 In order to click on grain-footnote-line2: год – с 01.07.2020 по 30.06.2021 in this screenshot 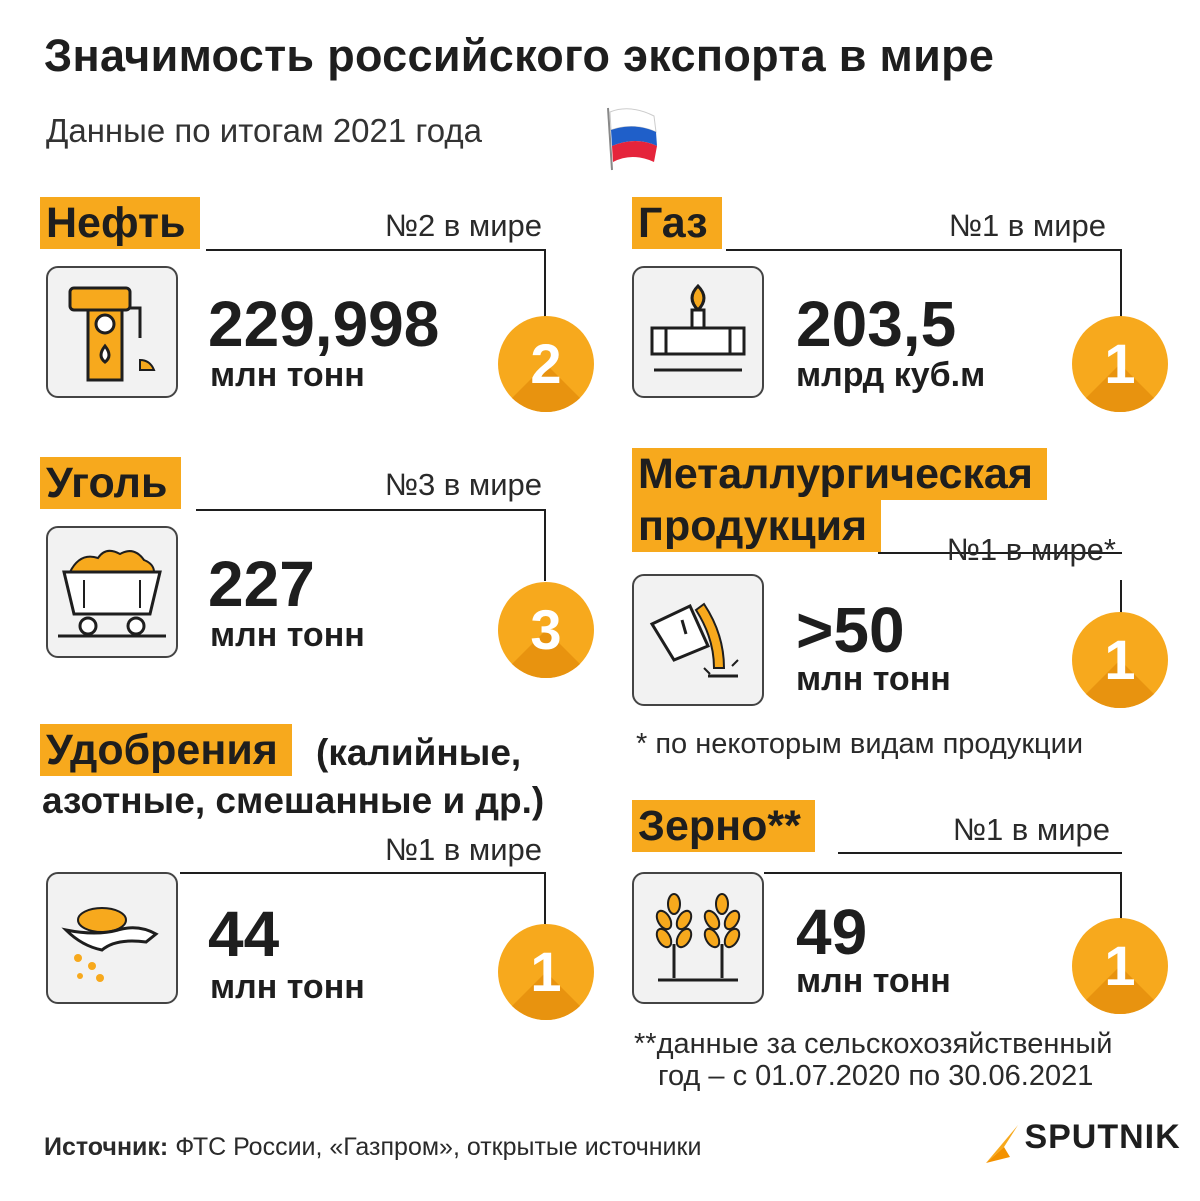, I will do `click(876, 1076)`.